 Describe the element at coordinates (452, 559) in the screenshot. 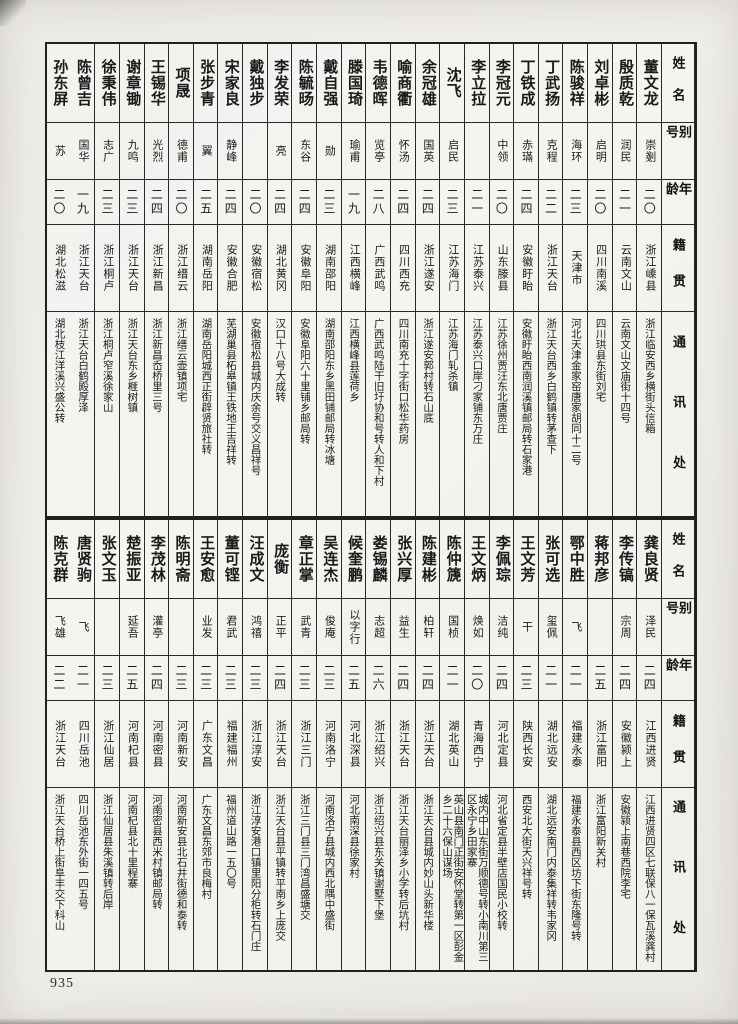

I see `entry-name: 陈仲篪` at that location.